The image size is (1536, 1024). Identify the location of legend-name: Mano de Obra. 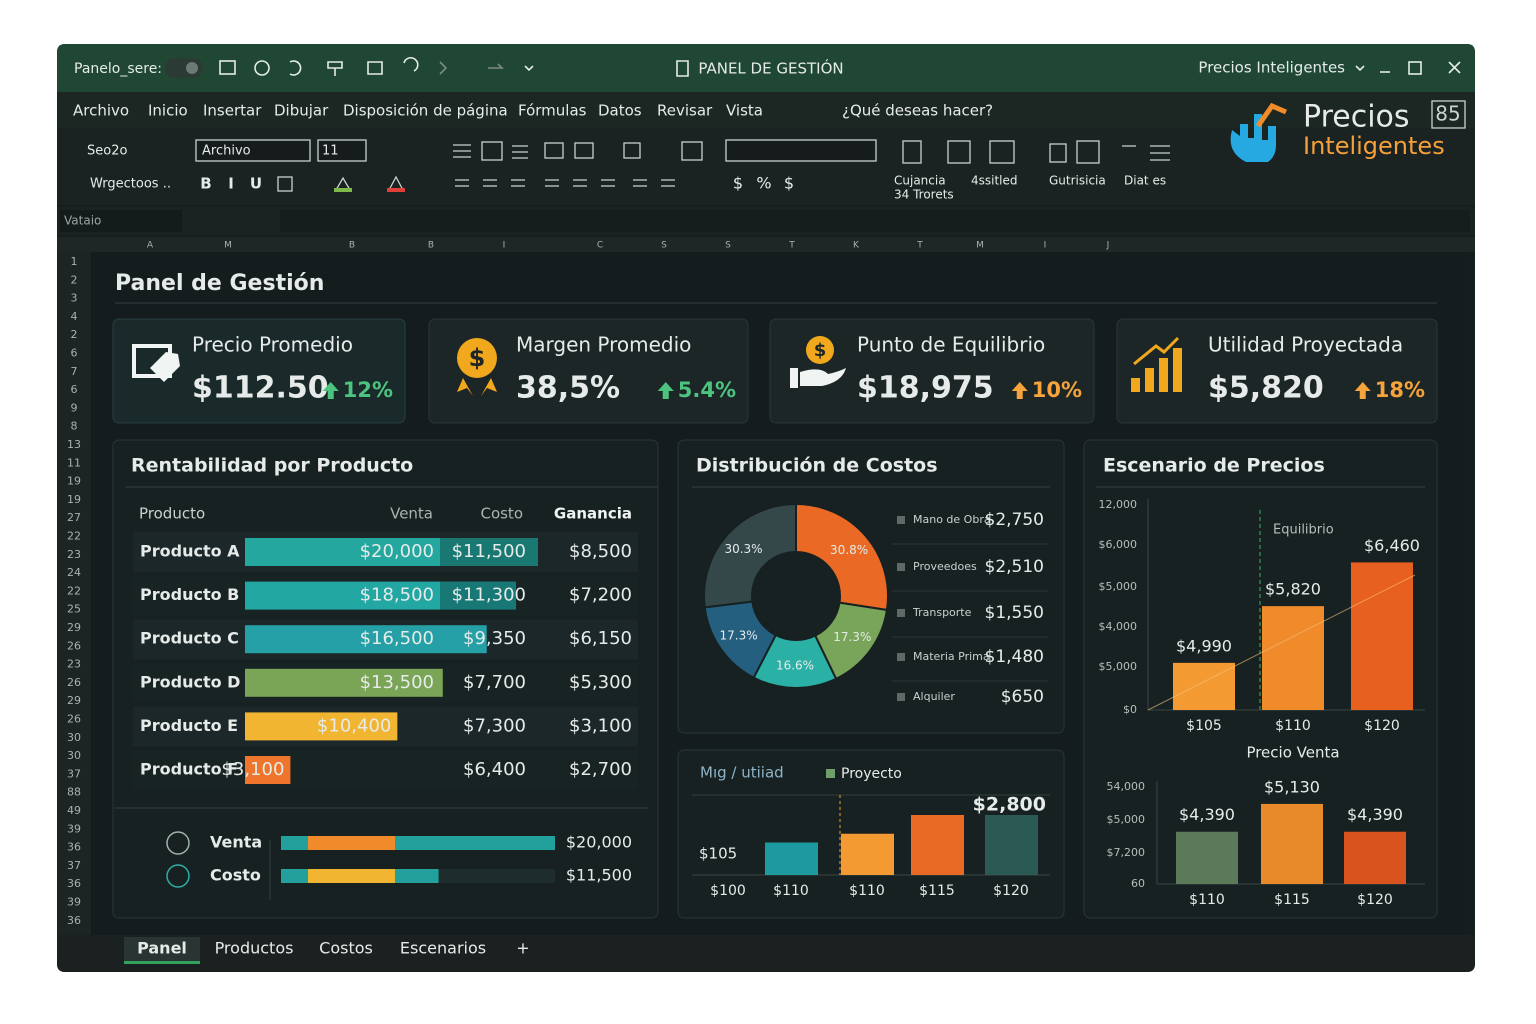
(952, 519).